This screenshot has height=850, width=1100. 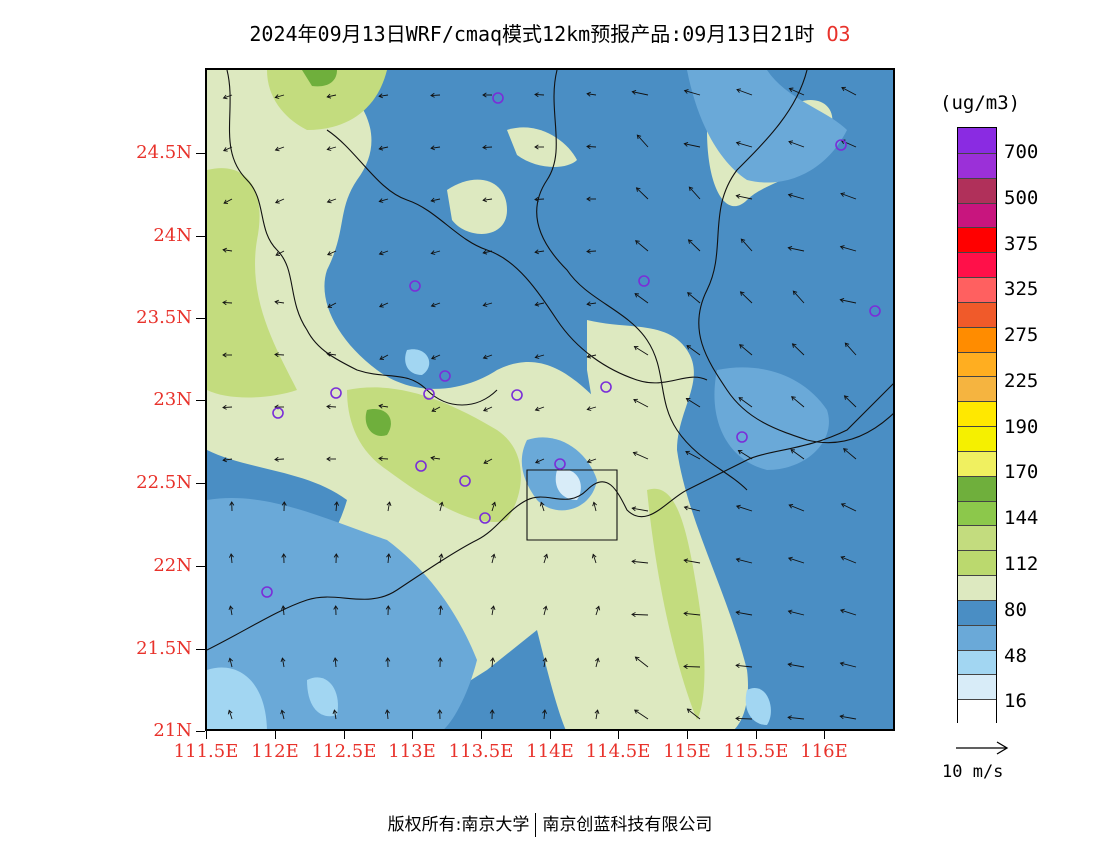 I want to click on lat-label: 23N, so click(x=172, y=399).